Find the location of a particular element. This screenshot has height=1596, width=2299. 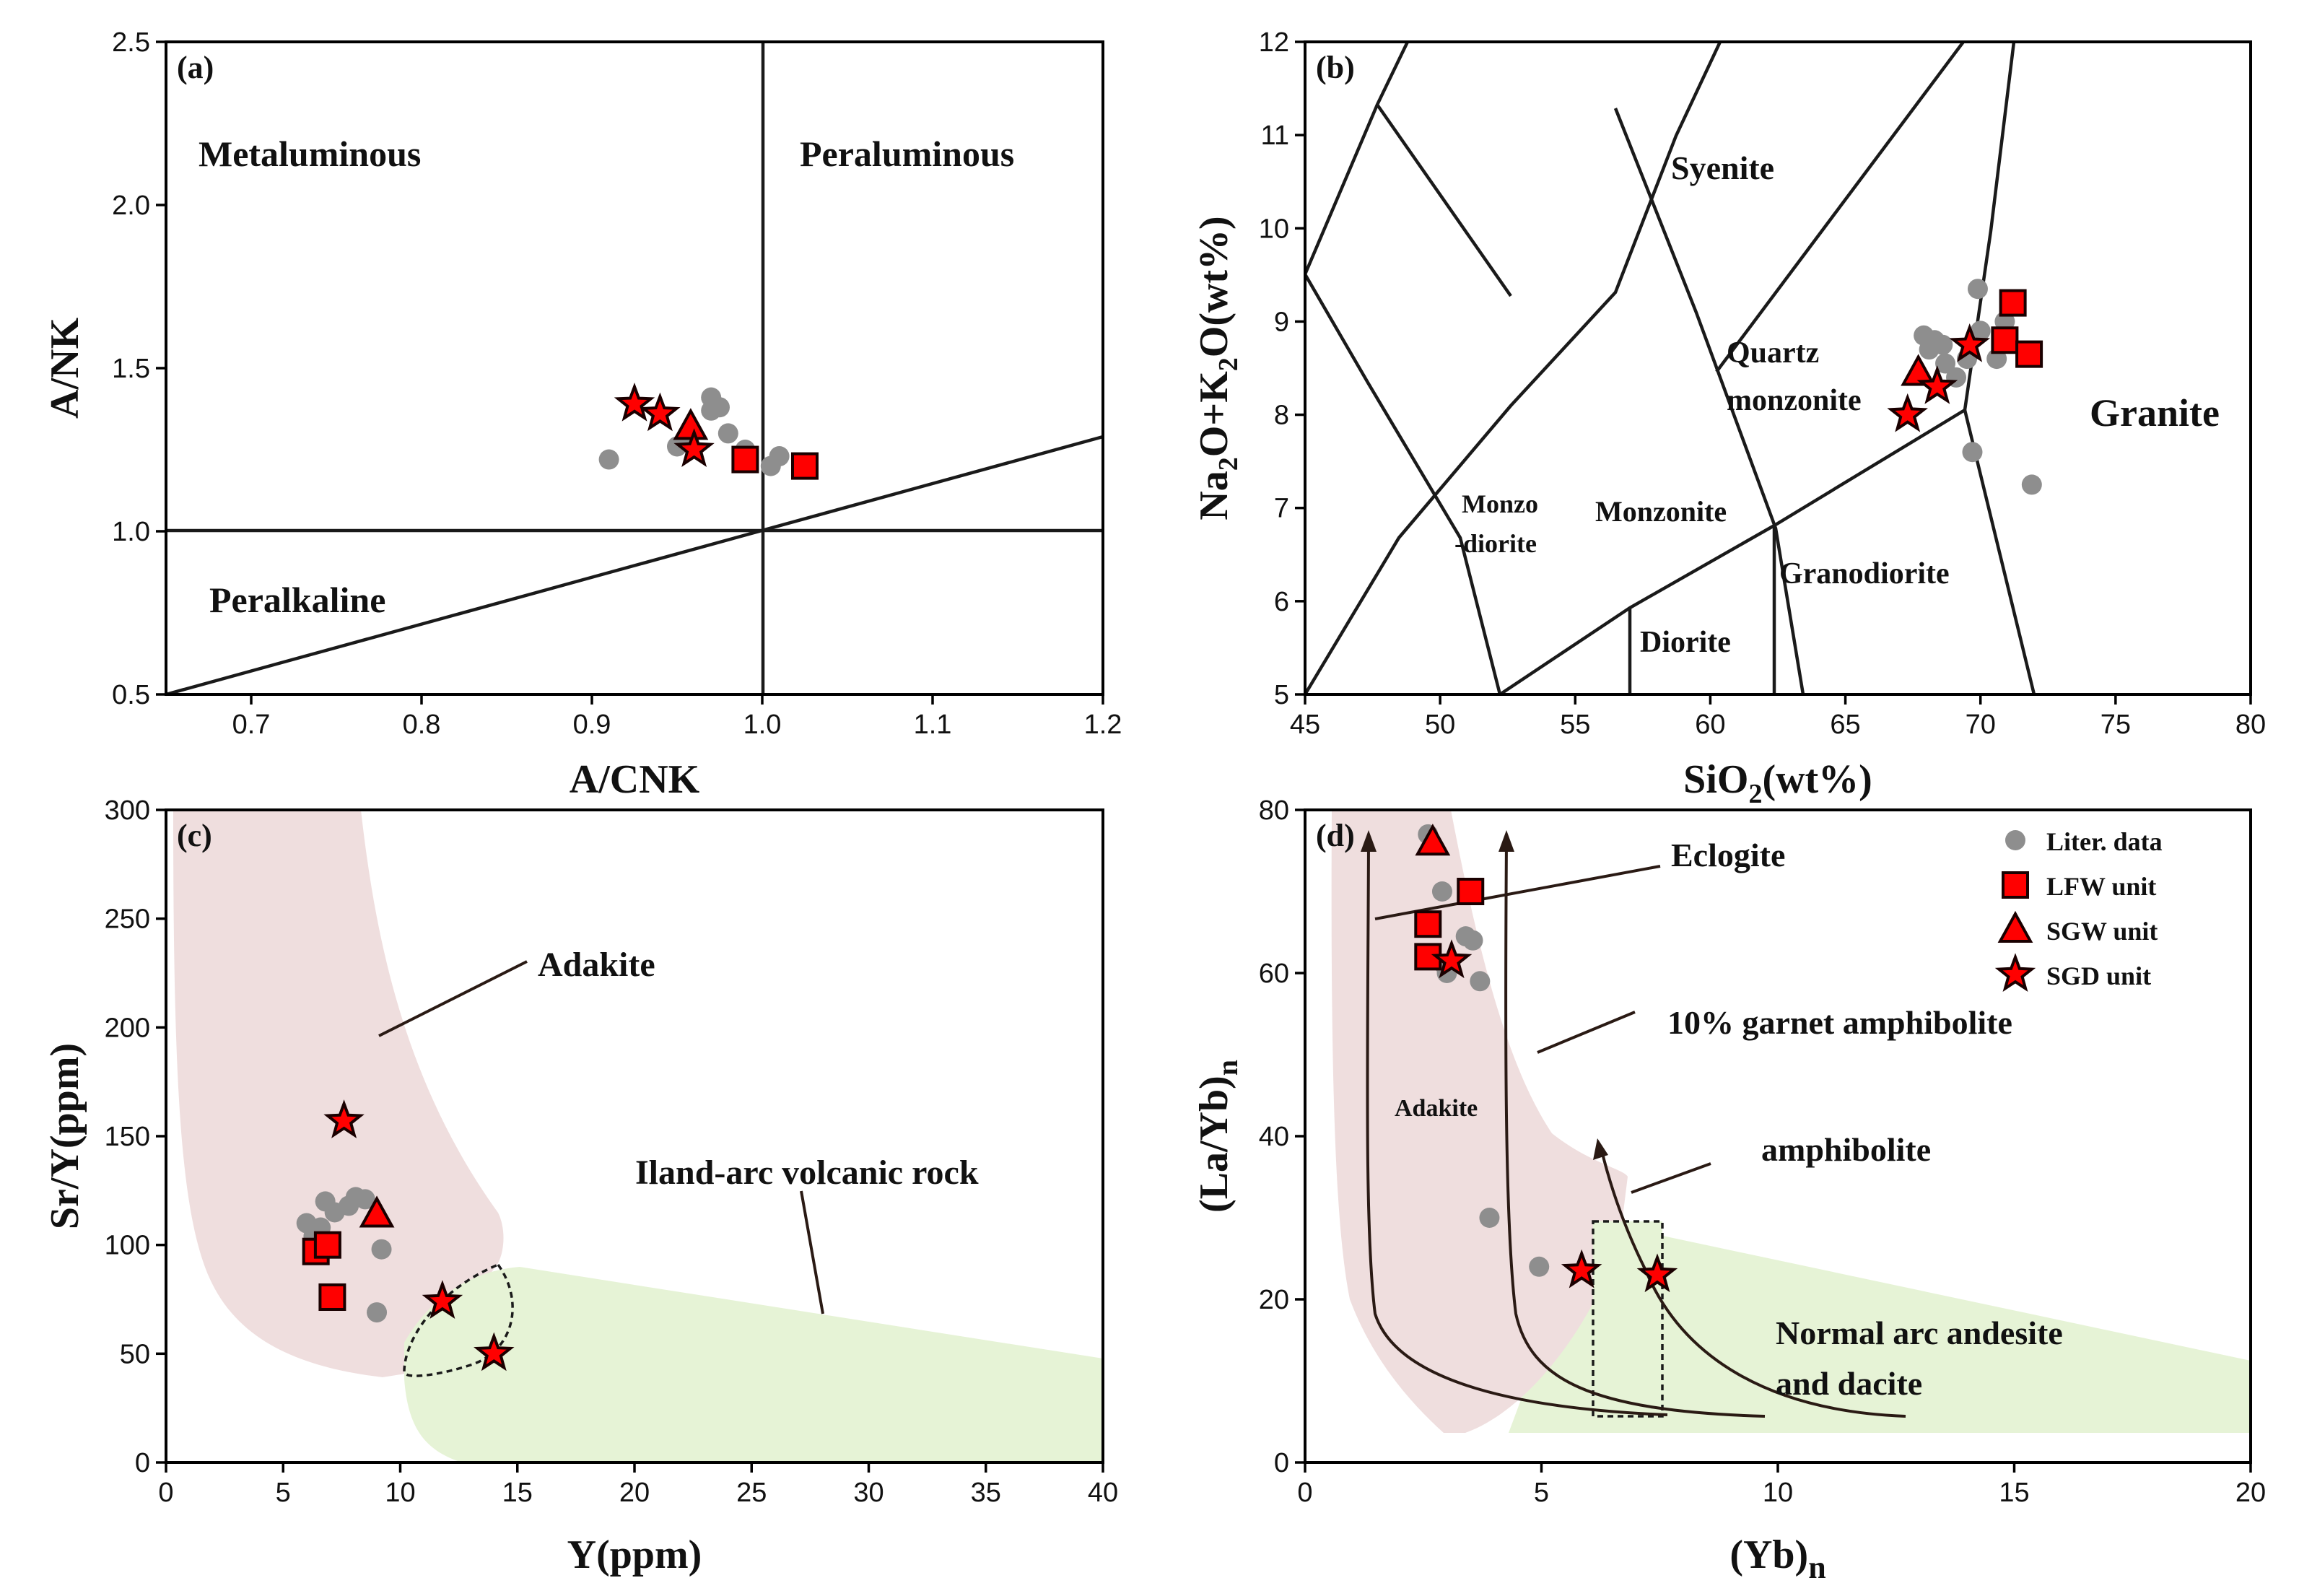

x-tick-label: 30 is located at coordinates (868, 1493).